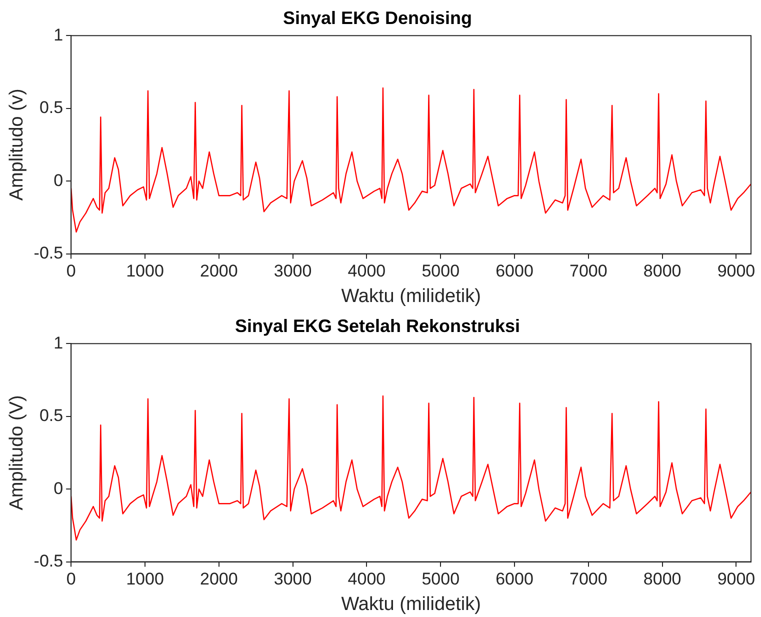  Describe the element at coordinates (377, 18) in the screenshot. I see `chart-title: Sinyal EKG Denoising` at that location.